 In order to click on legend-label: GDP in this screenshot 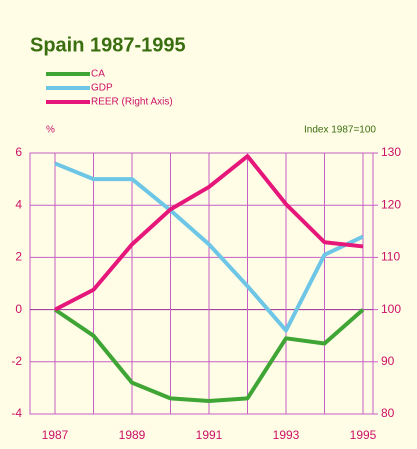, I will do `click(102, 88)`.